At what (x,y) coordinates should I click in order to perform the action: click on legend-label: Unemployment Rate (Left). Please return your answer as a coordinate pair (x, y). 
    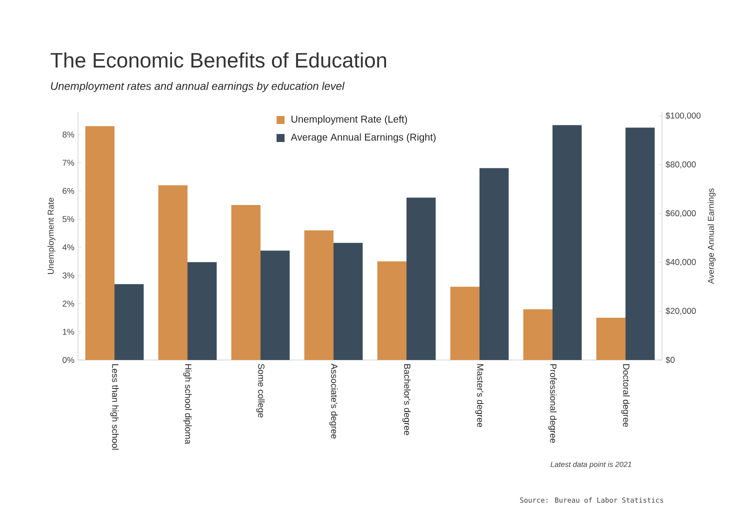
    Looking at the image, I should click on (349, 120).